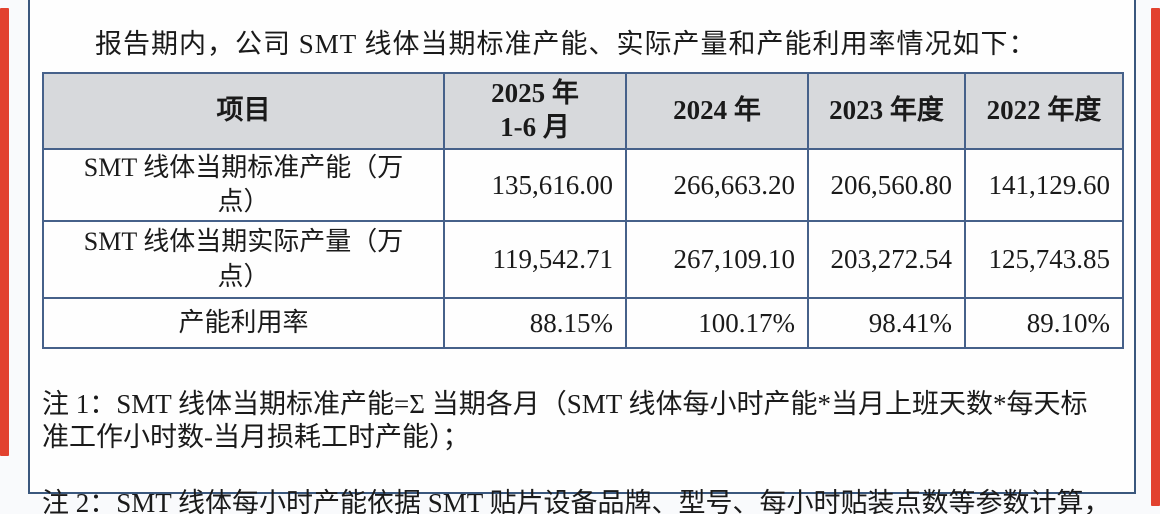 This screenshot has width=1160, height=514. I want to click on intro-paragraph: 报告期内，公司 SMT 线体当期标准产能、实际产量和产能利用率情况如下：, so click(566, 44).